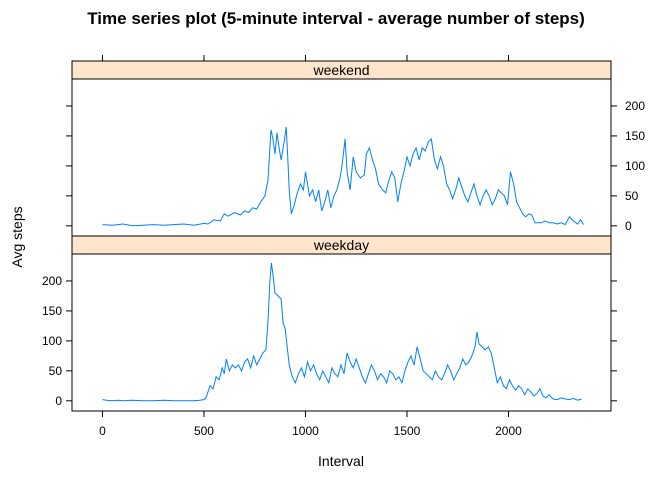 The image size is (672, 480). I want to click on x-tick-label: 2000, so click(508, 431).